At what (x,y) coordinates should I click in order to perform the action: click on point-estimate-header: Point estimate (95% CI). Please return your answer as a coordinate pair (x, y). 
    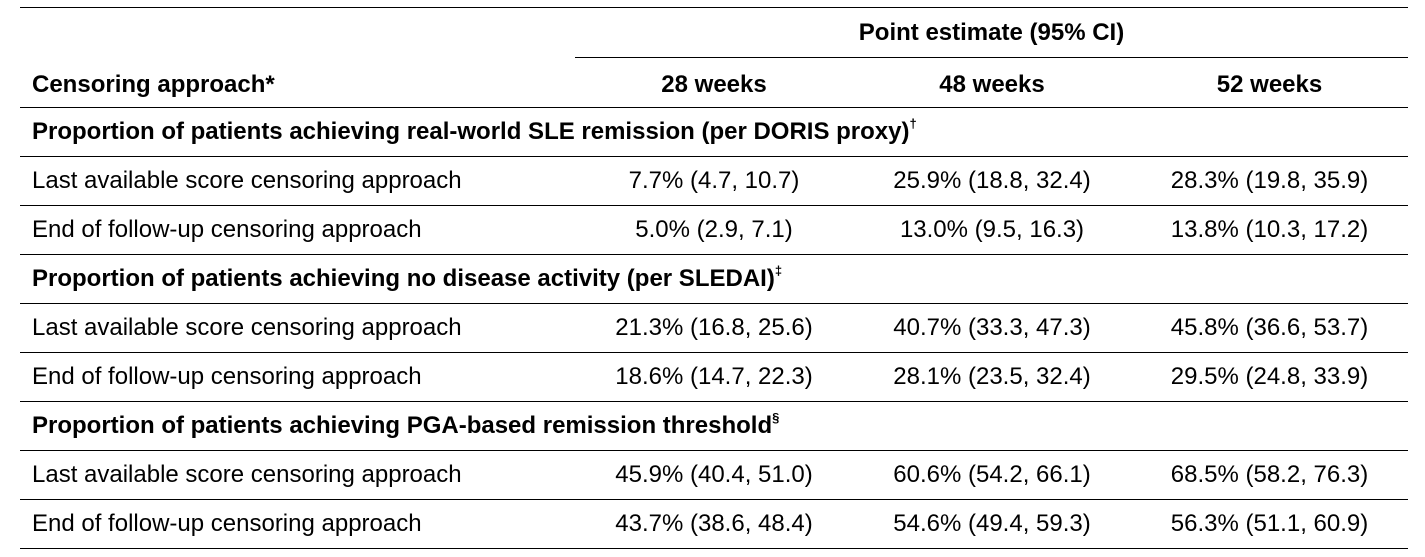
    Looking at the image, I should click on (991, 32).